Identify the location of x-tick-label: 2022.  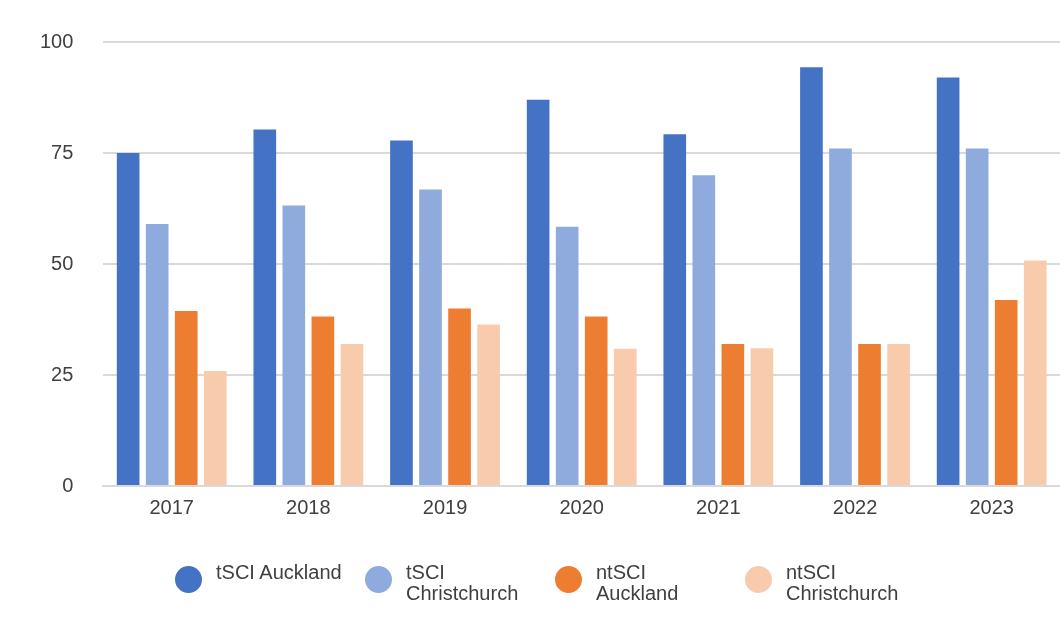
(855, 506).